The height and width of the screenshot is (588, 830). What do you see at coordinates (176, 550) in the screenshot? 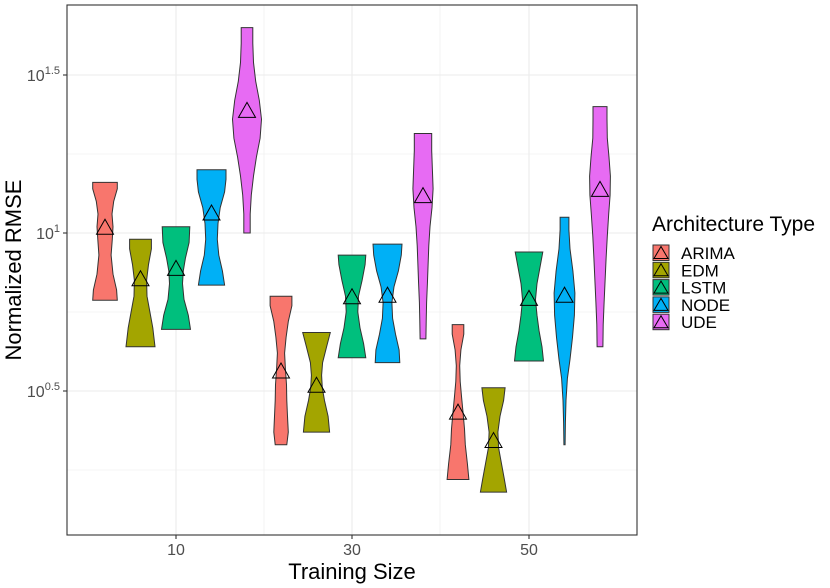
I see `x-tick-label: 10` at bounding box center [176, 550].